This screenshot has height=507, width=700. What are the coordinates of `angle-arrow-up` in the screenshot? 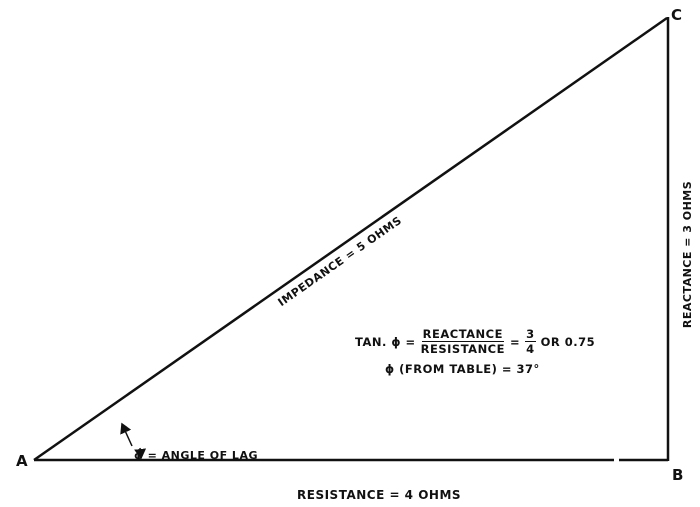 It's located at (126, 434).